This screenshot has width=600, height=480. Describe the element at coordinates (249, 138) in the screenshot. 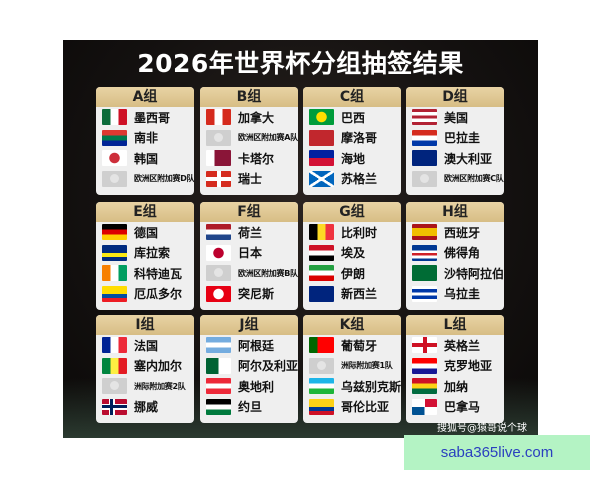

I see `team-row: 欧洲区附加赛A队` at that location.